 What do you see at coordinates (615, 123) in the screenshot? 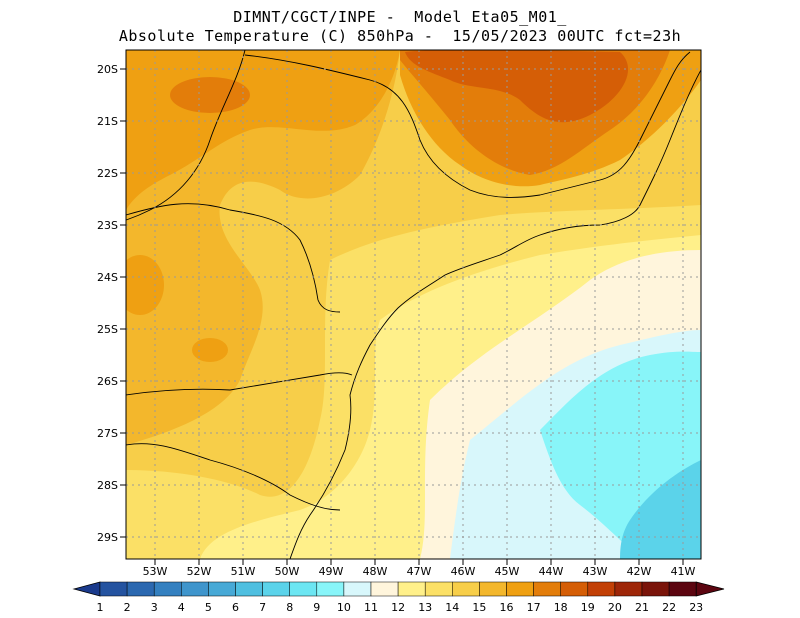
I see `state-border-mg-rj` at bounding box center [615, 123].